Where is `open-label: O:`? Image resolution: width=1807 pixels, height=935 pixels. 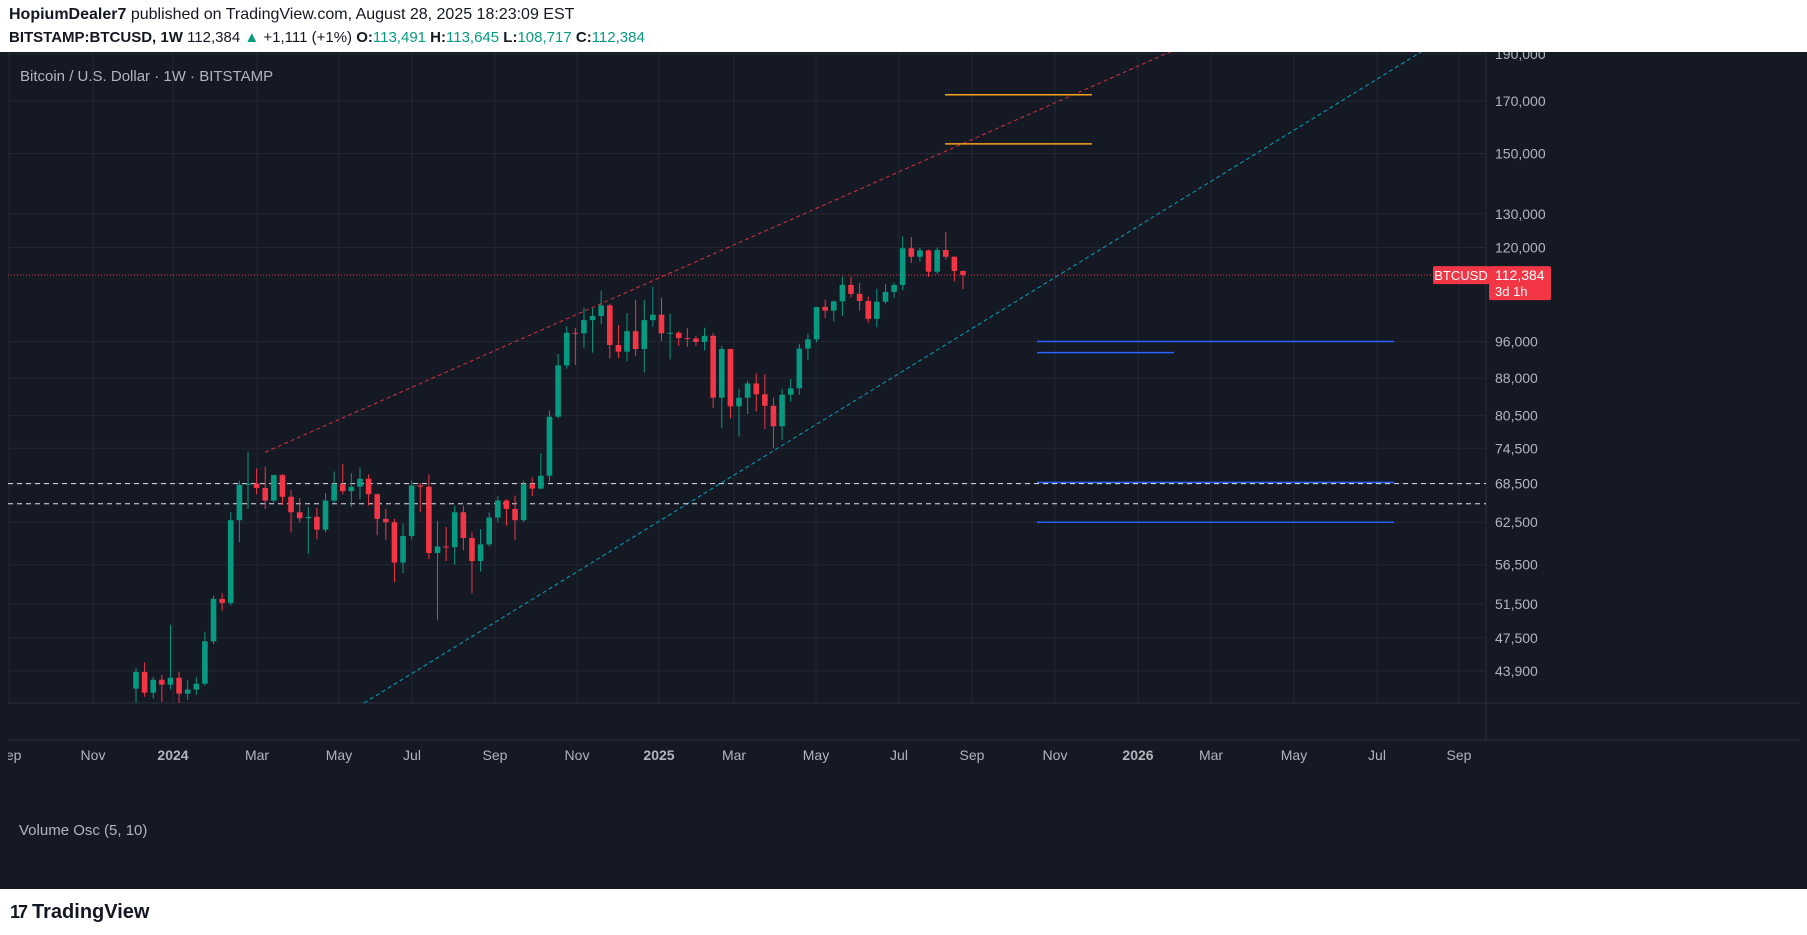
open-label: O: is located at coordinates (364, 37).